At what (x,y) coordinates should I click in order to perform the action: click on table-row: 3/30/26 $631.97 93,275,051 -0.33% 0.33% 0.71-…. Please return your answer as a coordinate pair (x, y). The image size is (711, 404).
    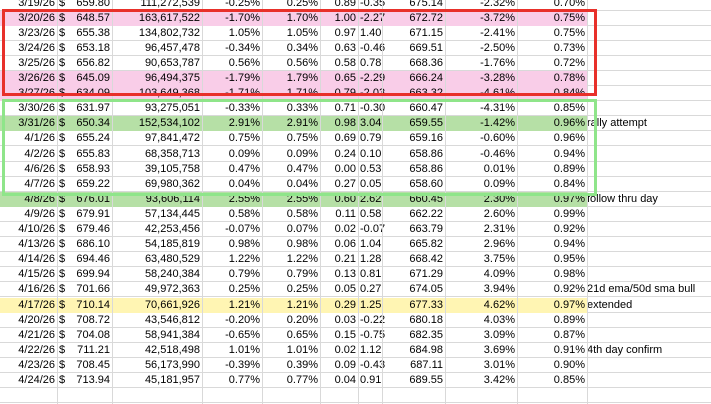
    Looking at the image, I should click on (355, 109).